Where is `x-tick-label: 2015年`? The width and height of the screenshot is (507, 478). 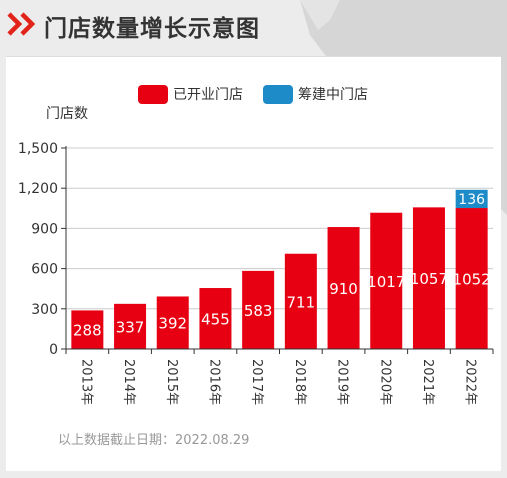
x-tick-label: 2015年 is located at coordinates (171, 382).